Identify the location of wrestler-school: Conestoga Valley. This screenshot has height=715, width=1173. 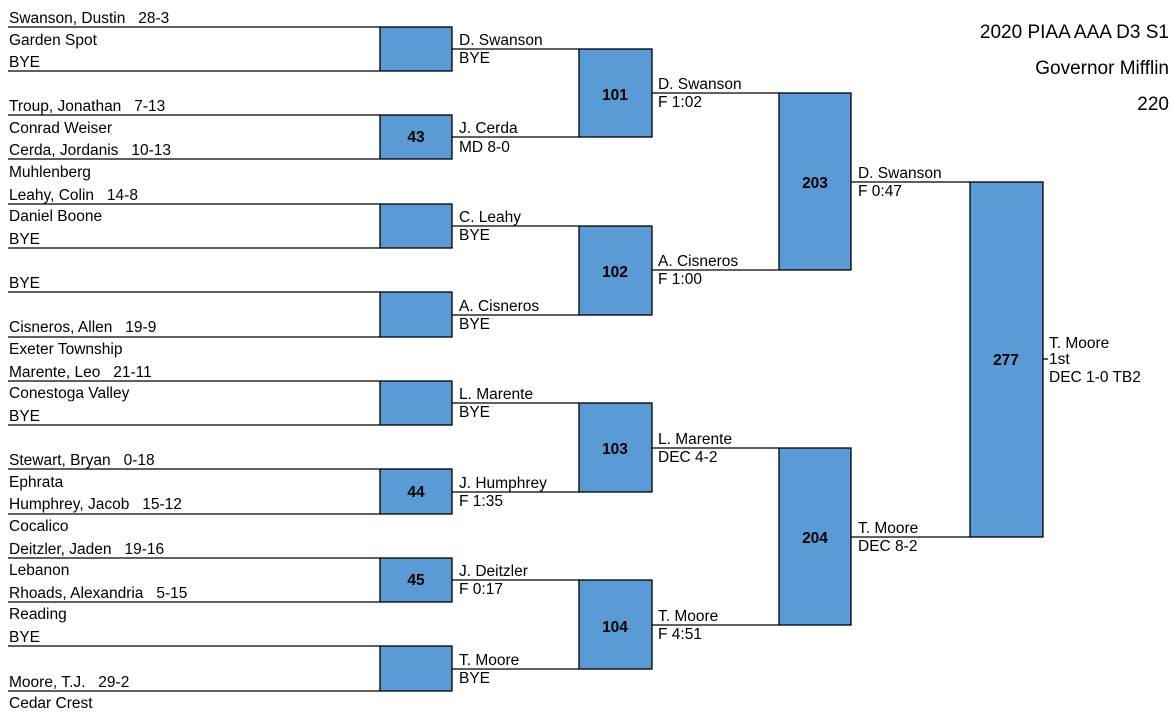
(69, 393).